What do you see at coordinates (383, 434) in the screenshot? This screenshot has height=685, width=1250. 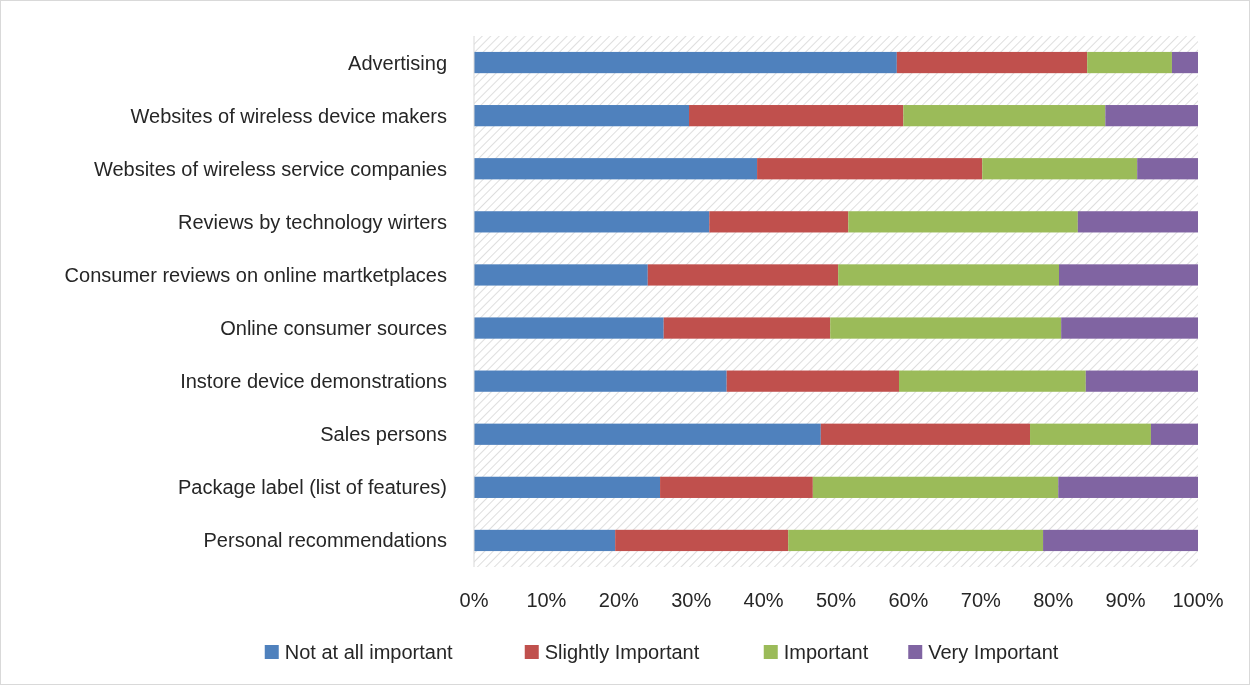 I see `y-tick-label: Sales persons` at bounding box center [383, 434].